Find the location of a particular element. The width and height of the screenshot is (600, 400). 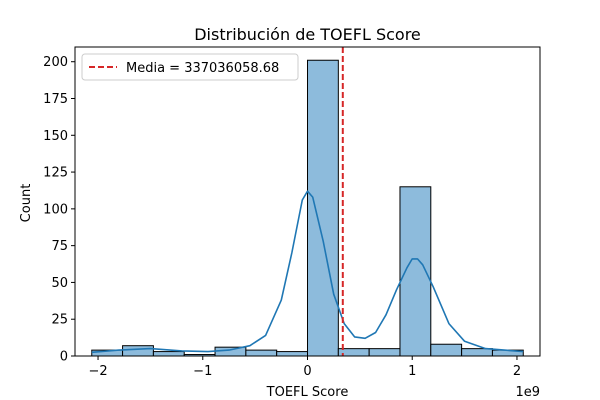

y-tick-label: 125 is located at coordinates (55, 173).